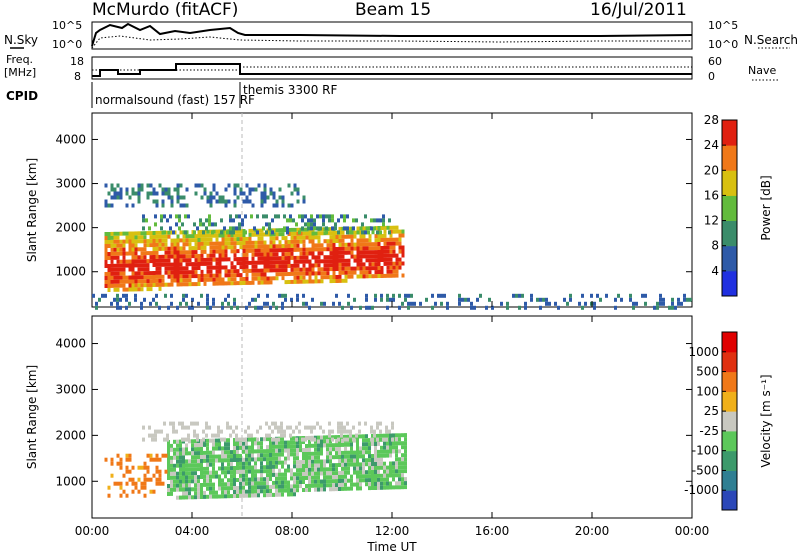  What do you see at coordinates (638, 10) in the screenshot?
I see `date-title: 16/Jul/2011` at bounding box center [638, 10].